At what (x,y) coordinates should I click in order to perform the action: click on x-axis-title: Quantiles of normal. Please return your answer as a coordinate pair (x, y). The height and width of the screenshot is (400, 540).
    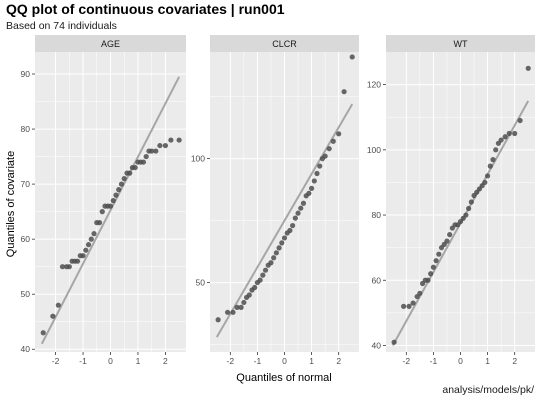
    Looking at the image, I should click on (283, 378).